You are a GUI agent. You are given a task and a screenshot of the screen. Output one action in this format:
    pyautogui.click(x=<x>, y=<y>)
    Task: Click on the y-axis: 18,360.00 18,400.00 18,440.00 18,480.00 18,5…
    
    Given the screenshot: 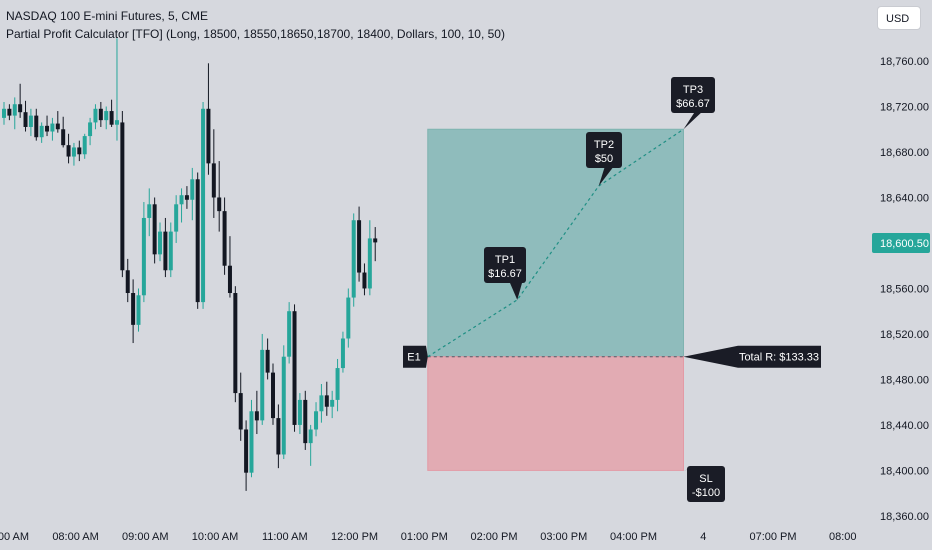 What is the action you would take?
    pyautogui.click(x=901, y=289)
    